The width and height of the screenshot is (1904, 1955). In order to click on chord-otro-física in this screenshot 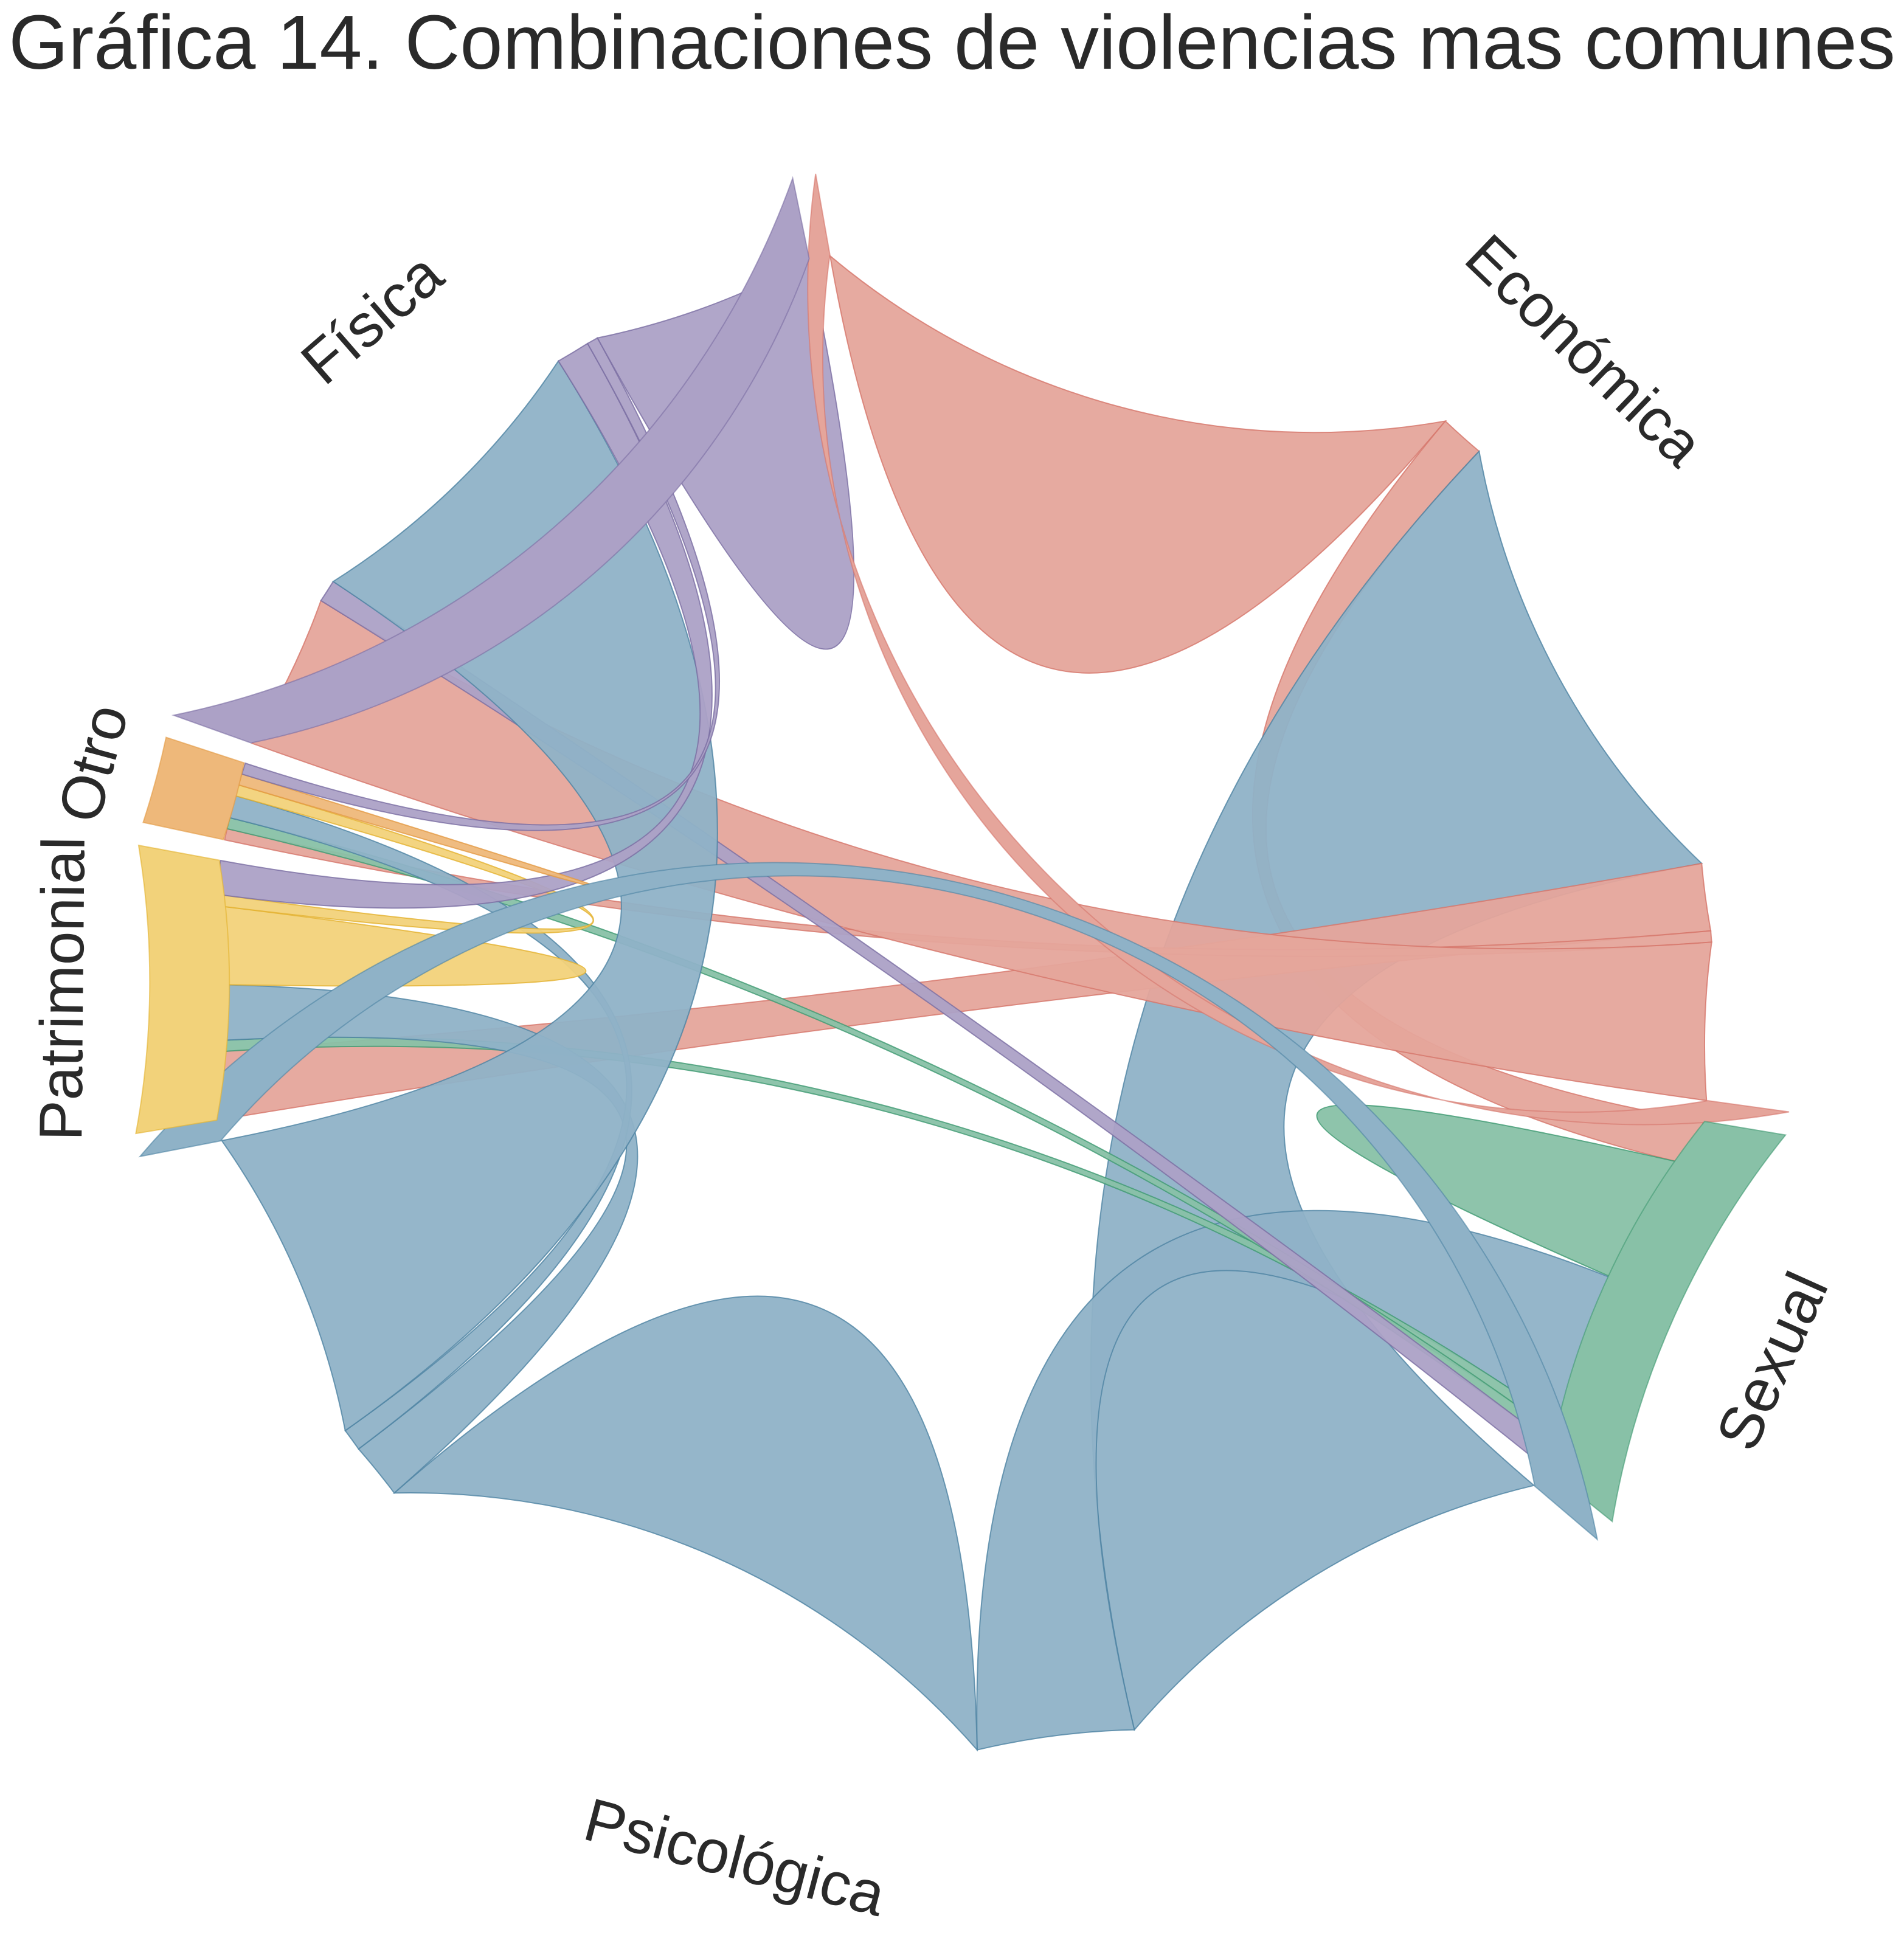, I will do `click(481, 584)`.